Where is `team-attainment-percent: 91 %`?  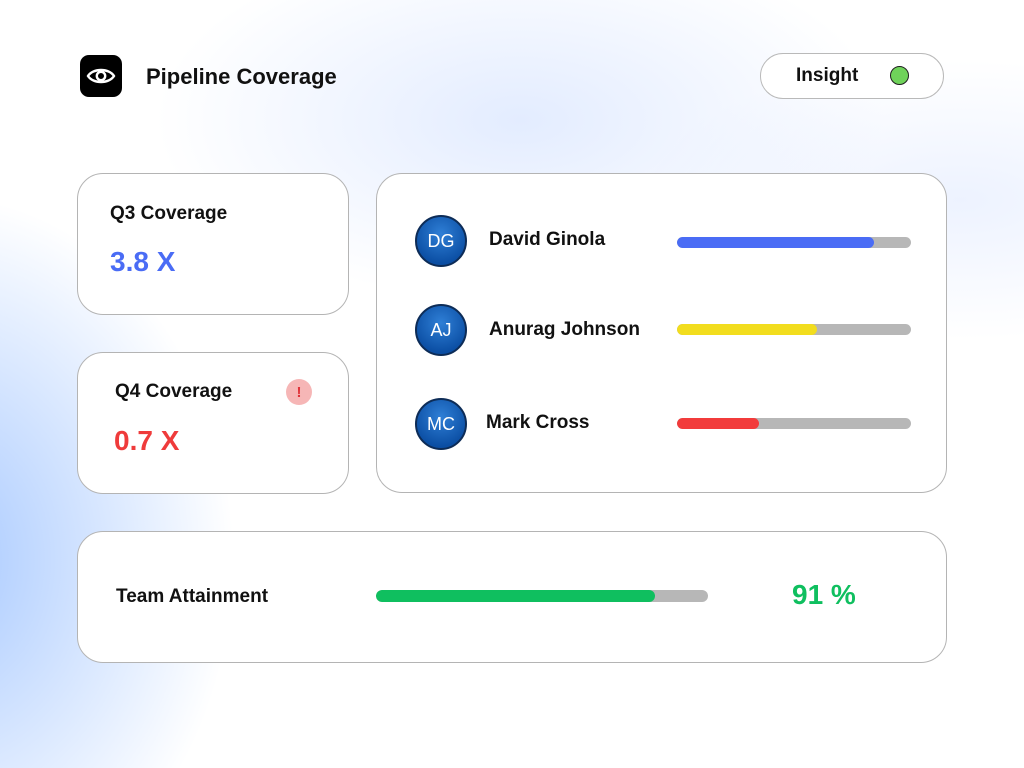 team-attainment-percent: 91 % is located at coordinates (824, 594).